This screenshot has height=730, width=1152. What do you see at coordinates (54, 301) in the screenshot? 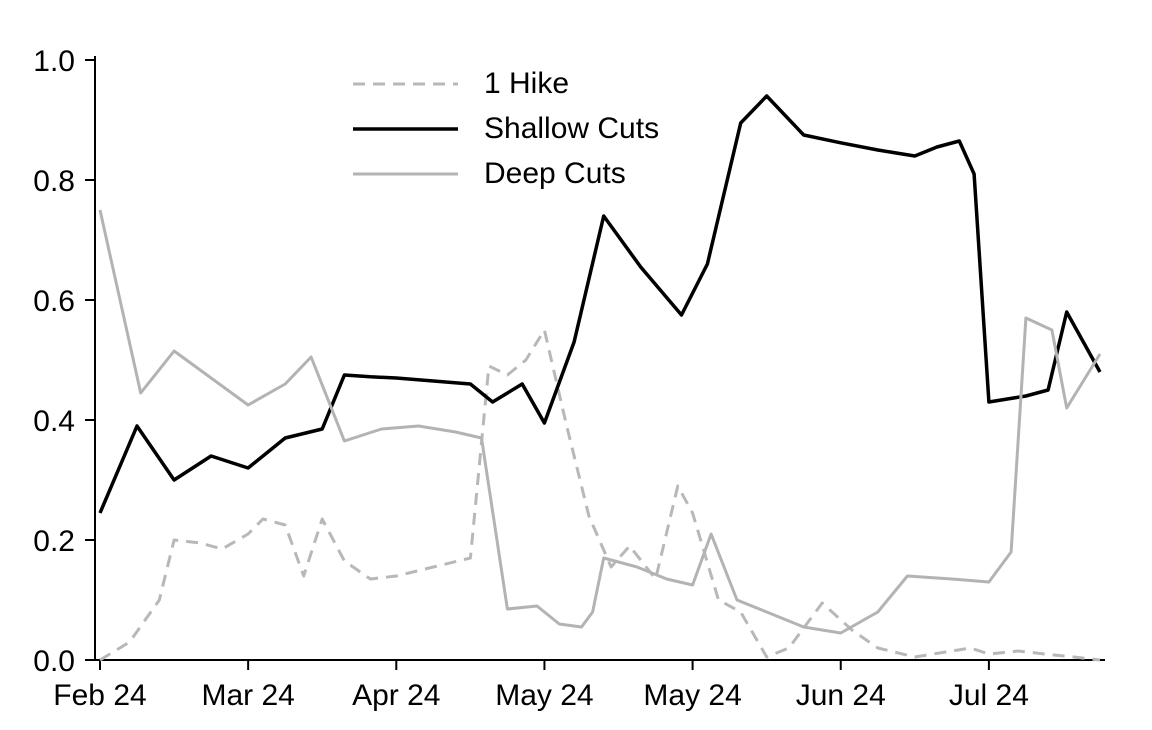
I see `y-tick-label: 0.6` at bounding box center [54, 301].